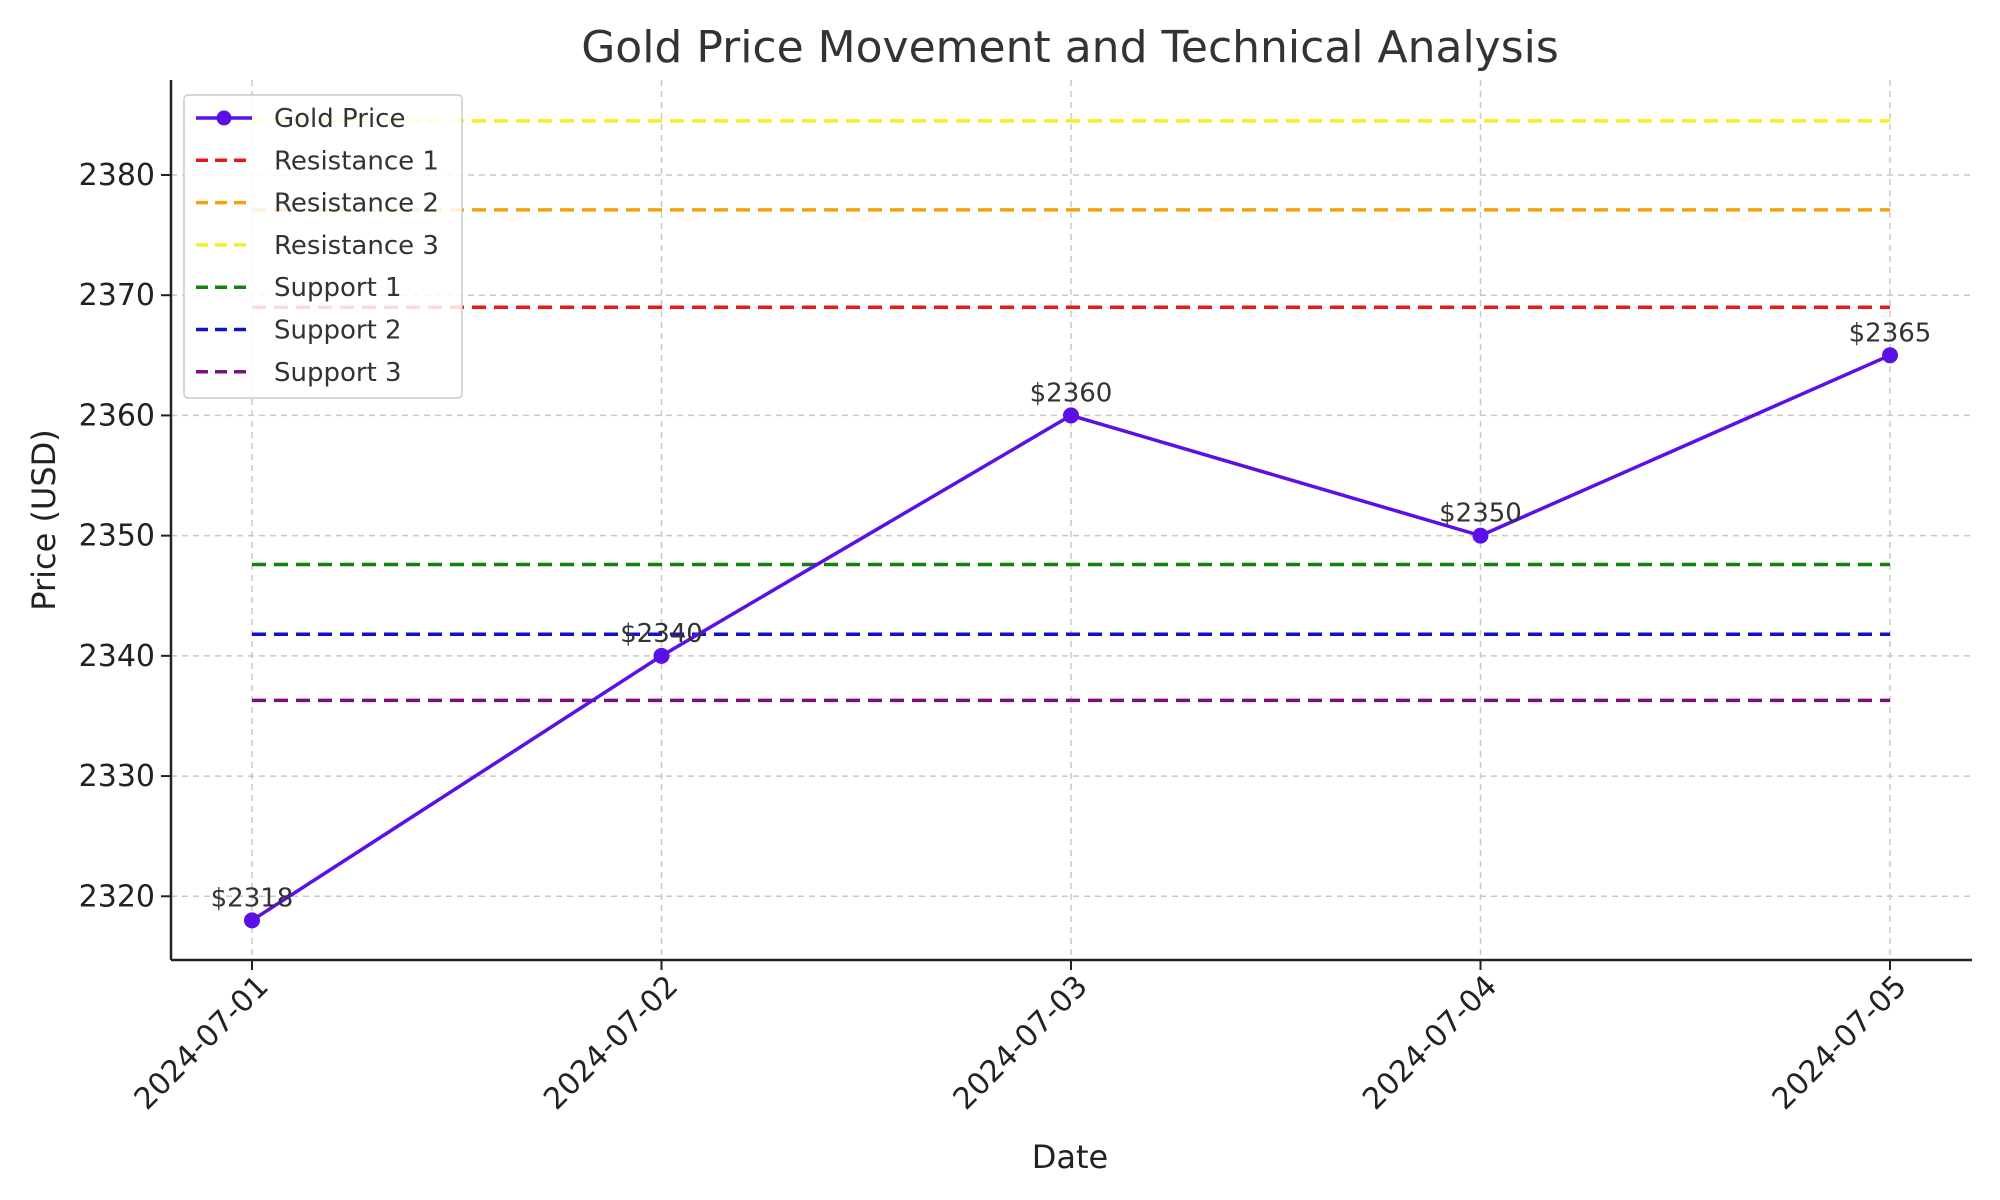  I want to click on y-tick-label: 2330, so click(117, 776).